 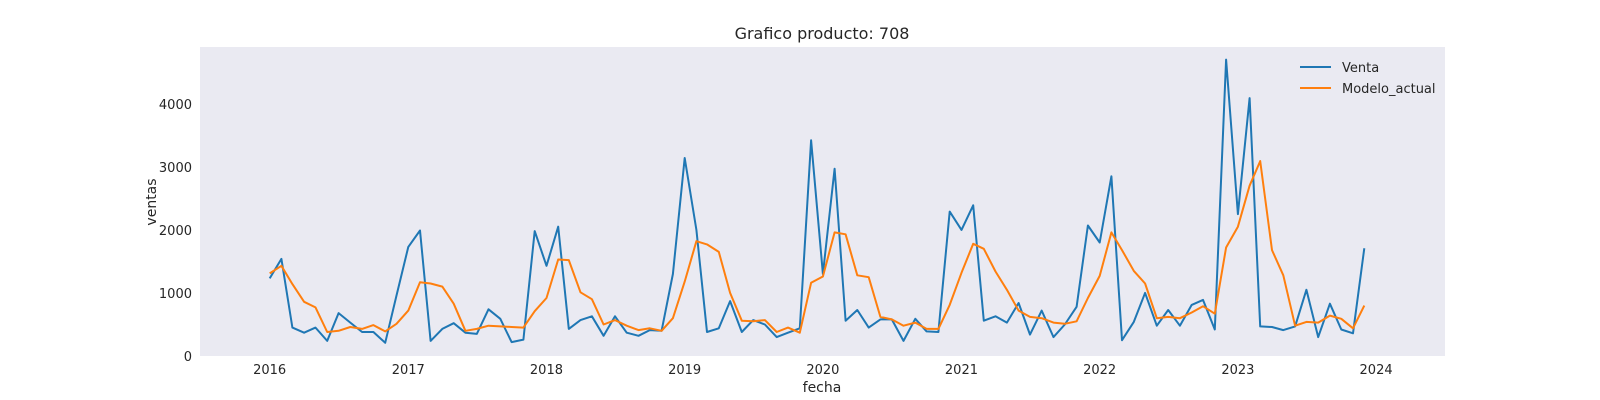 I want to click on x-tick-label: 2017, so click(x=408, y=370).